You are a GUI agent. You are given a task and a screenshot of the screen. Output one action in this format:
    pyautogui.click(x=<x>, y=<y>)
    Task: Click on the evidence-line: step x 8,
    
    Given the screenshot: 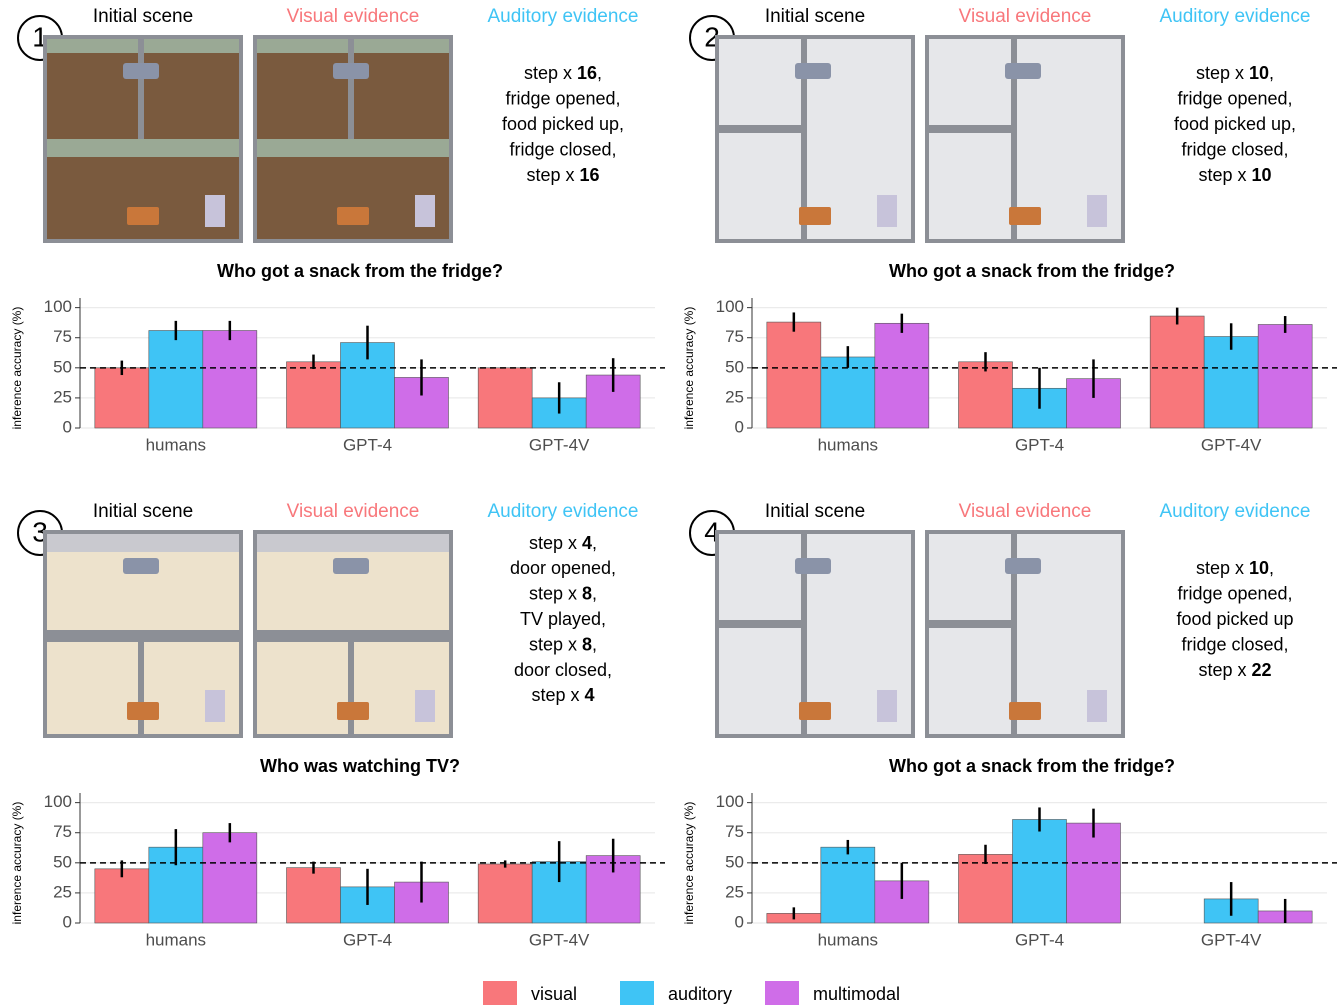 What is the action you would take?
    pyautogui.click(x=563, y=644)
    